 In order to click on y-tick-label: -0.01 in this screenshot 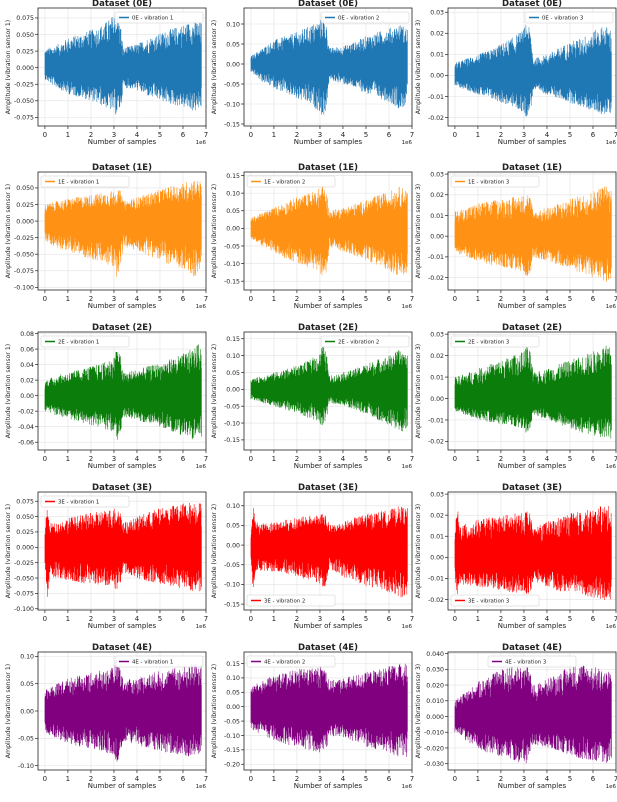, I will do `click(436, 97)`.